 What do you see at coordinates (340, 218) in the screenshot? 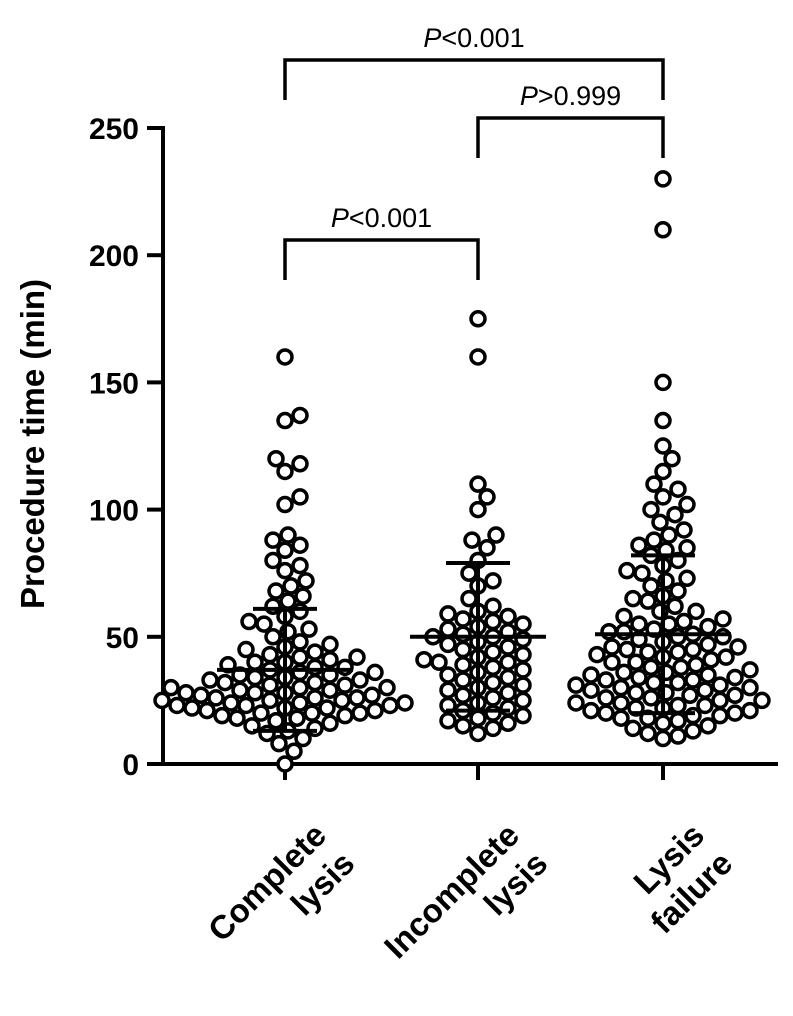
I see `p-symbol: P` at bounding box center [340, 218].